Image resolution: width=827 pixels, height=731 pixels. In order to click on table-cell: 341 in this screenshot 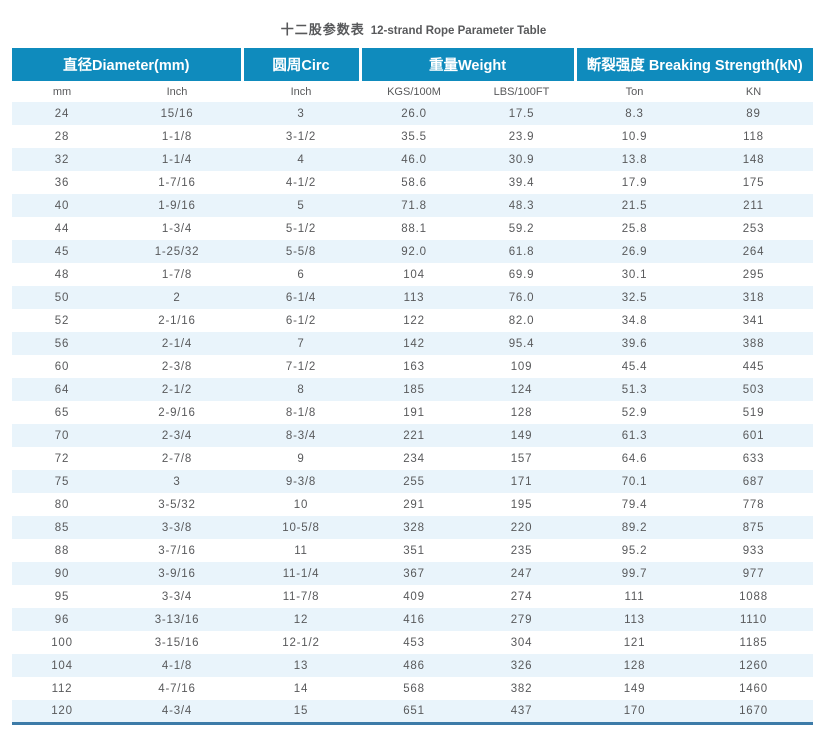, I will do `click(753, 320)`.